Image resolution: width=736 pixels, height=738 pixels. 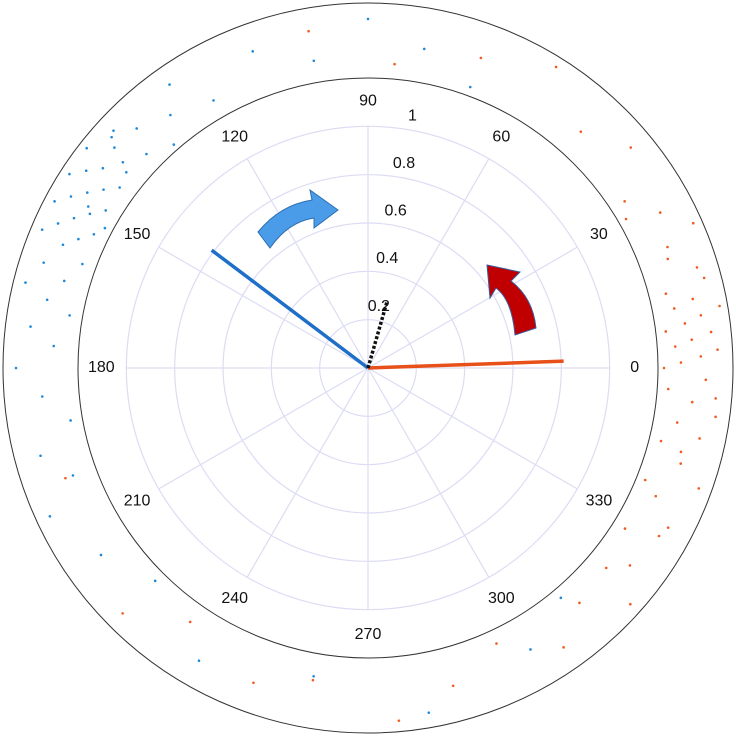 What do you see at coordinates (395, 211) in the screenshot?
I see `r-tick-label: 0.6` at bounding box center [395, 211].